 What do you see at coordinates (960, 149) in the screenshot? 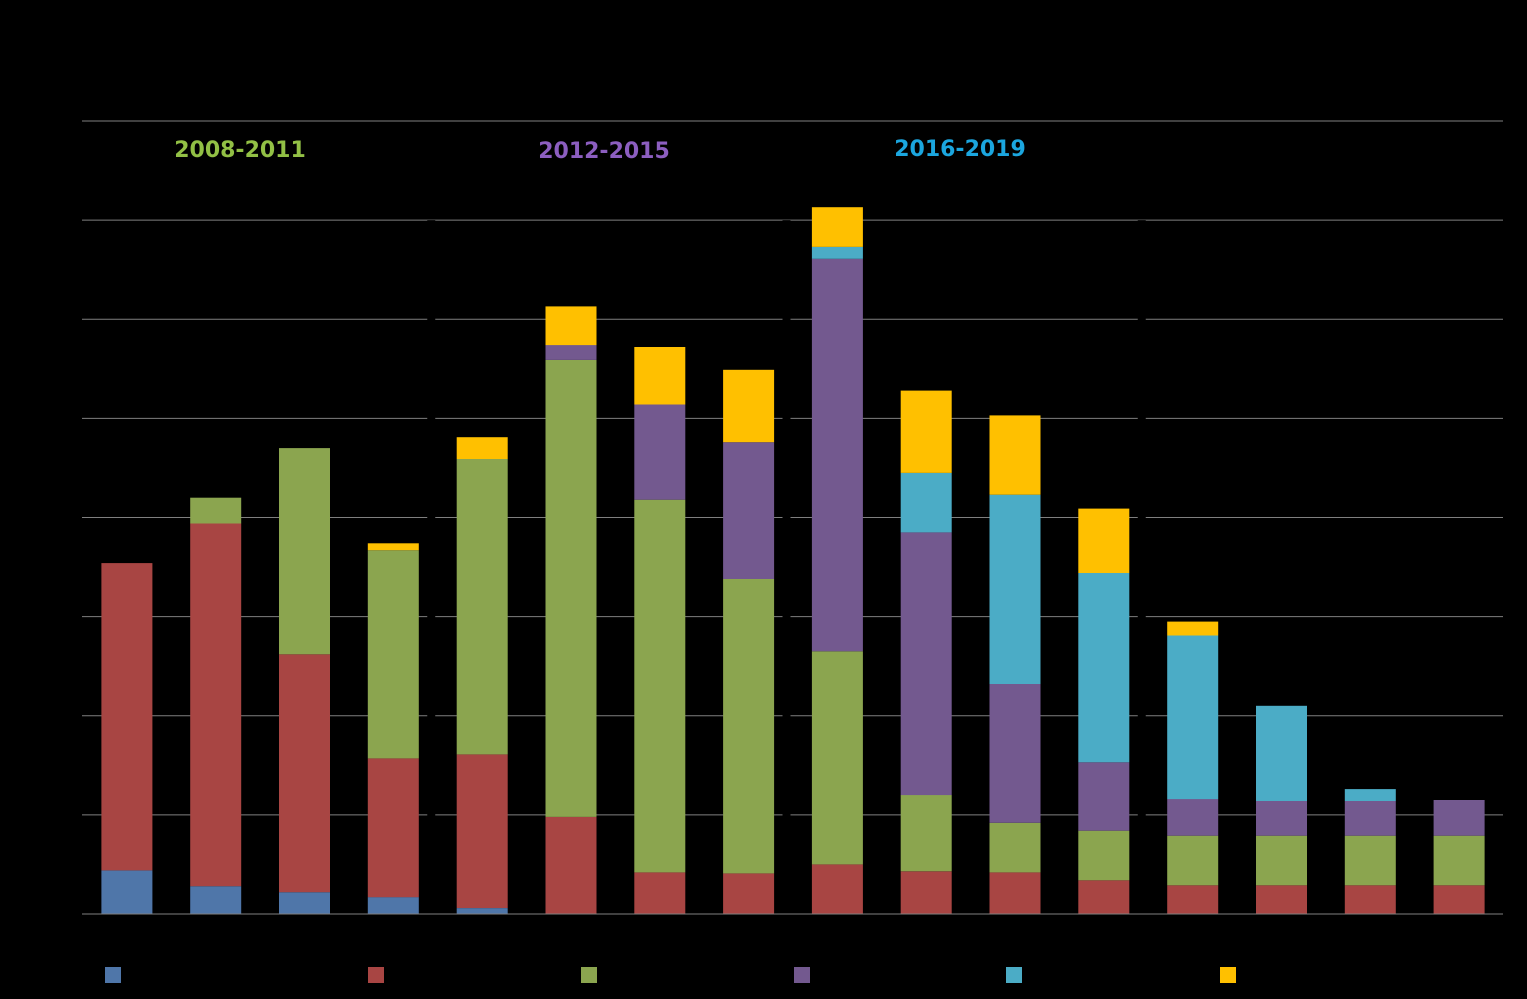
I see `period-label-2016-2019: 2016-2019` at bounding box center [960, 149].